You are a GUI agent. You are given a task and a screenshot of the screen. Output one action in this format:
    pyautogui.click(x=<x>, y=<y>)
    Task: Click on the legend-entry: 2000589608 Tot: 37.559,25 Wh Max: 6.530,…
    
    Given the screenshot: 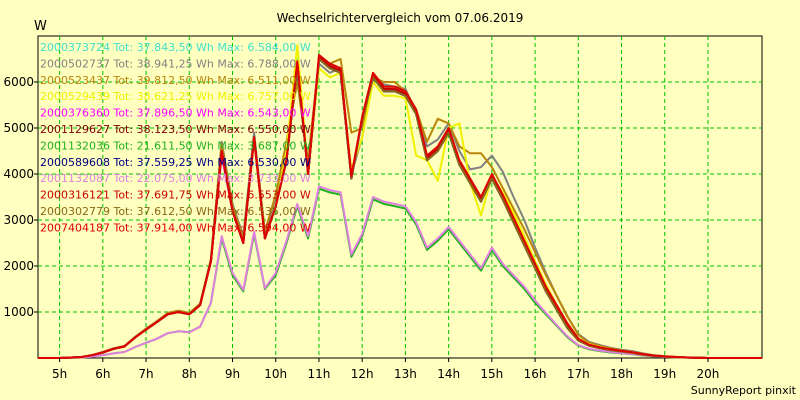 What is the action you would take?
    pyautogui.click(x=175, y=162)
    